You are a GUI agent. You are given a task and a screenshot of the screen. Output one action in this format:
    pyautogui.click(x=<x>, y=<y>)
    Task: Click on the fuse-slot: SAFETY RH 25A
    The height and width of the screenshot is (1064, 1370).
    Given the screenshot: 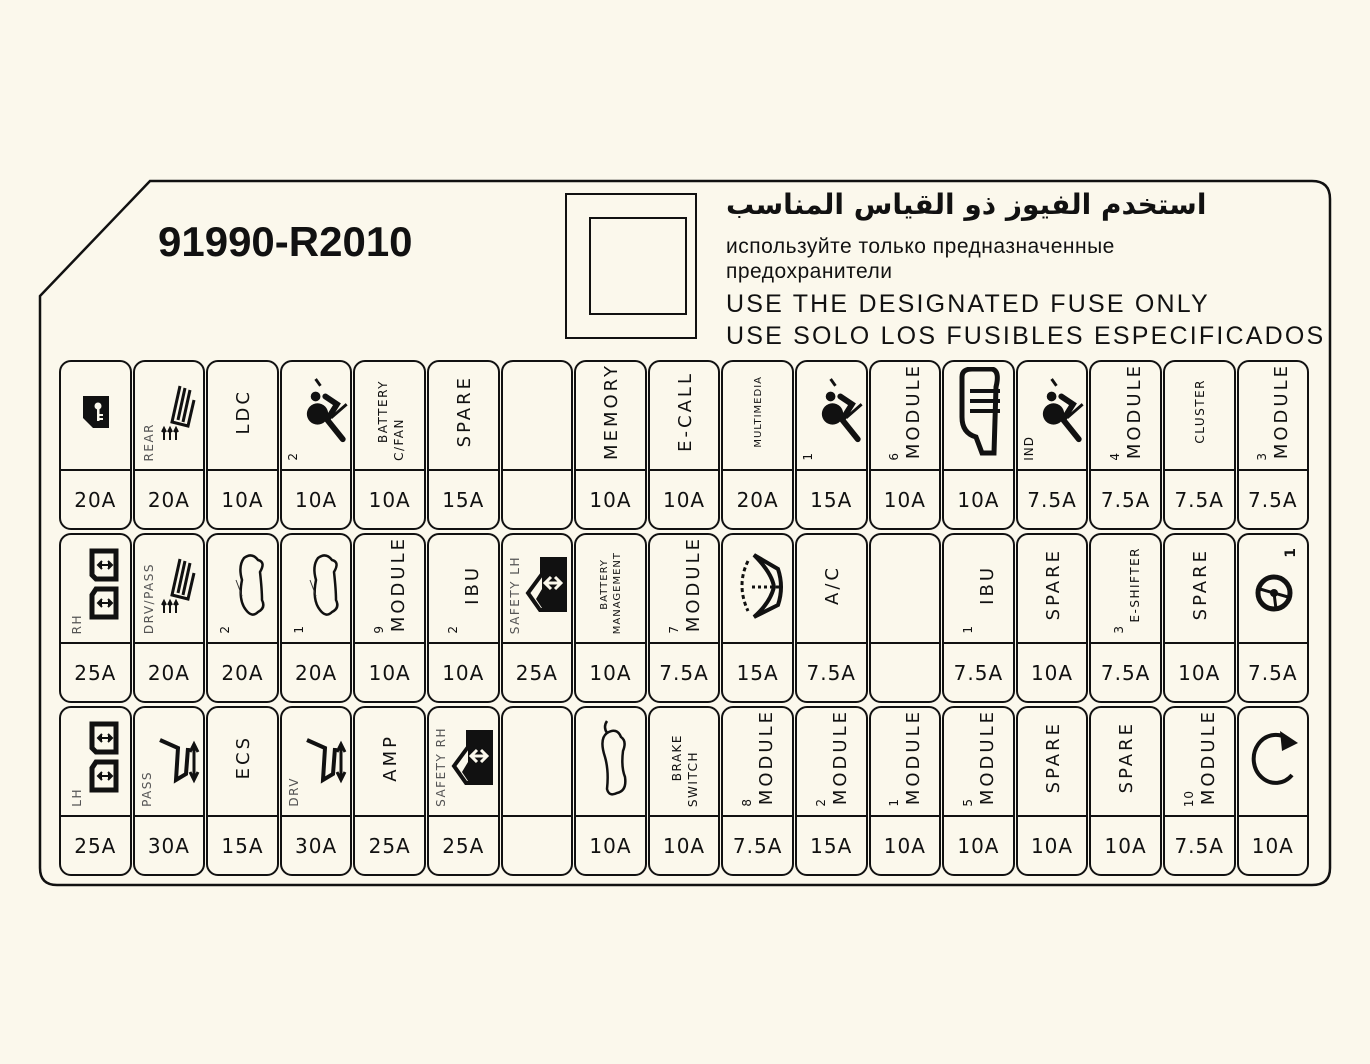 What is the action you would take?
    pyautogui.click(x=463, y=791)
    